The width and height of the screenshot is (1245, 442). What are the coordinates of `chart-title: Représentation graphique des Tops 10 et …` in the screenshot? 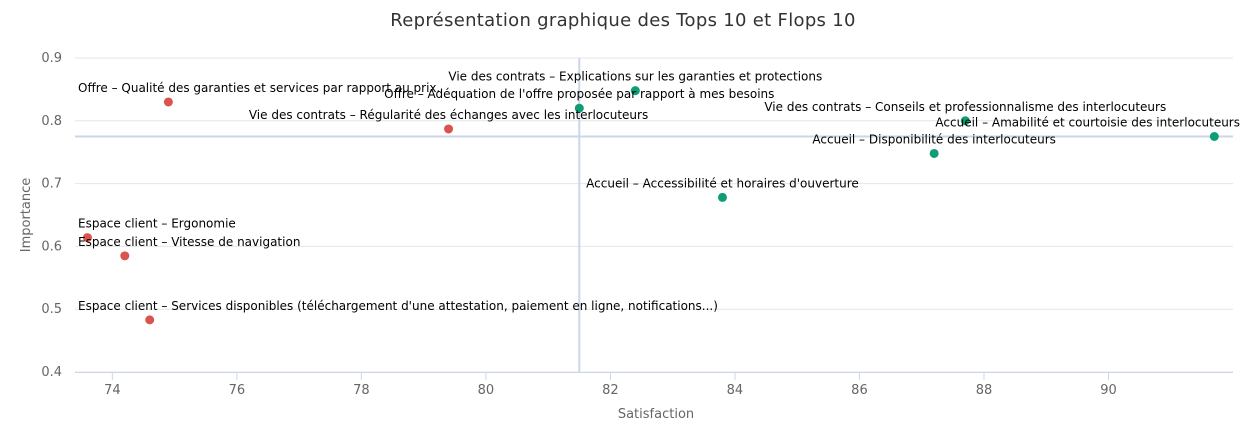 It's located at (623, 20).